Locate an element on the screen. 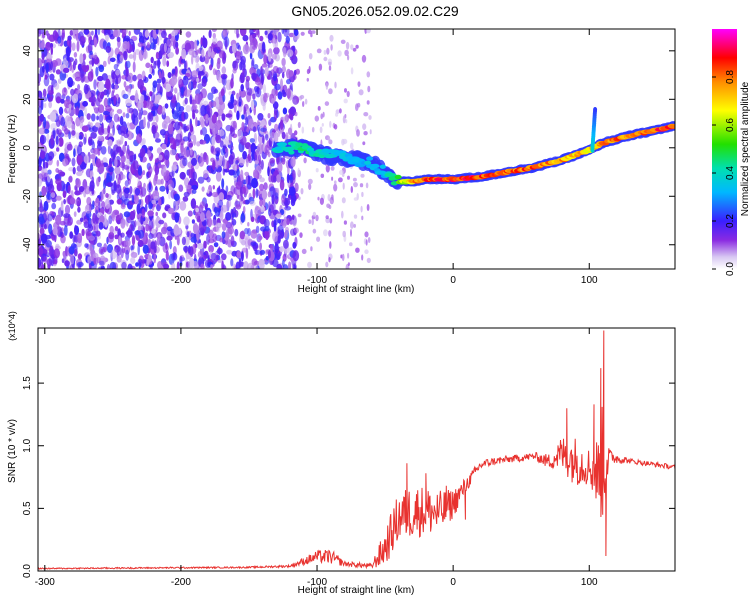 The height and width of the screenshot is (600, 750). y-tick-label: -40 is located at coordinates (27, 244).